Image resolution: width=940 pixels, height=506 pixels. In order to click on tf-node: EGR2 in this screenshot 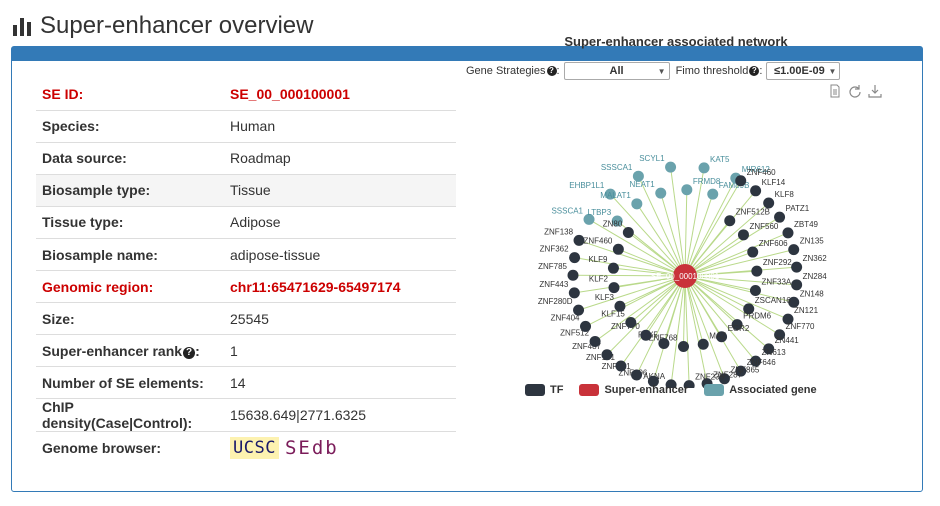, I will do `click(733, 333)`.